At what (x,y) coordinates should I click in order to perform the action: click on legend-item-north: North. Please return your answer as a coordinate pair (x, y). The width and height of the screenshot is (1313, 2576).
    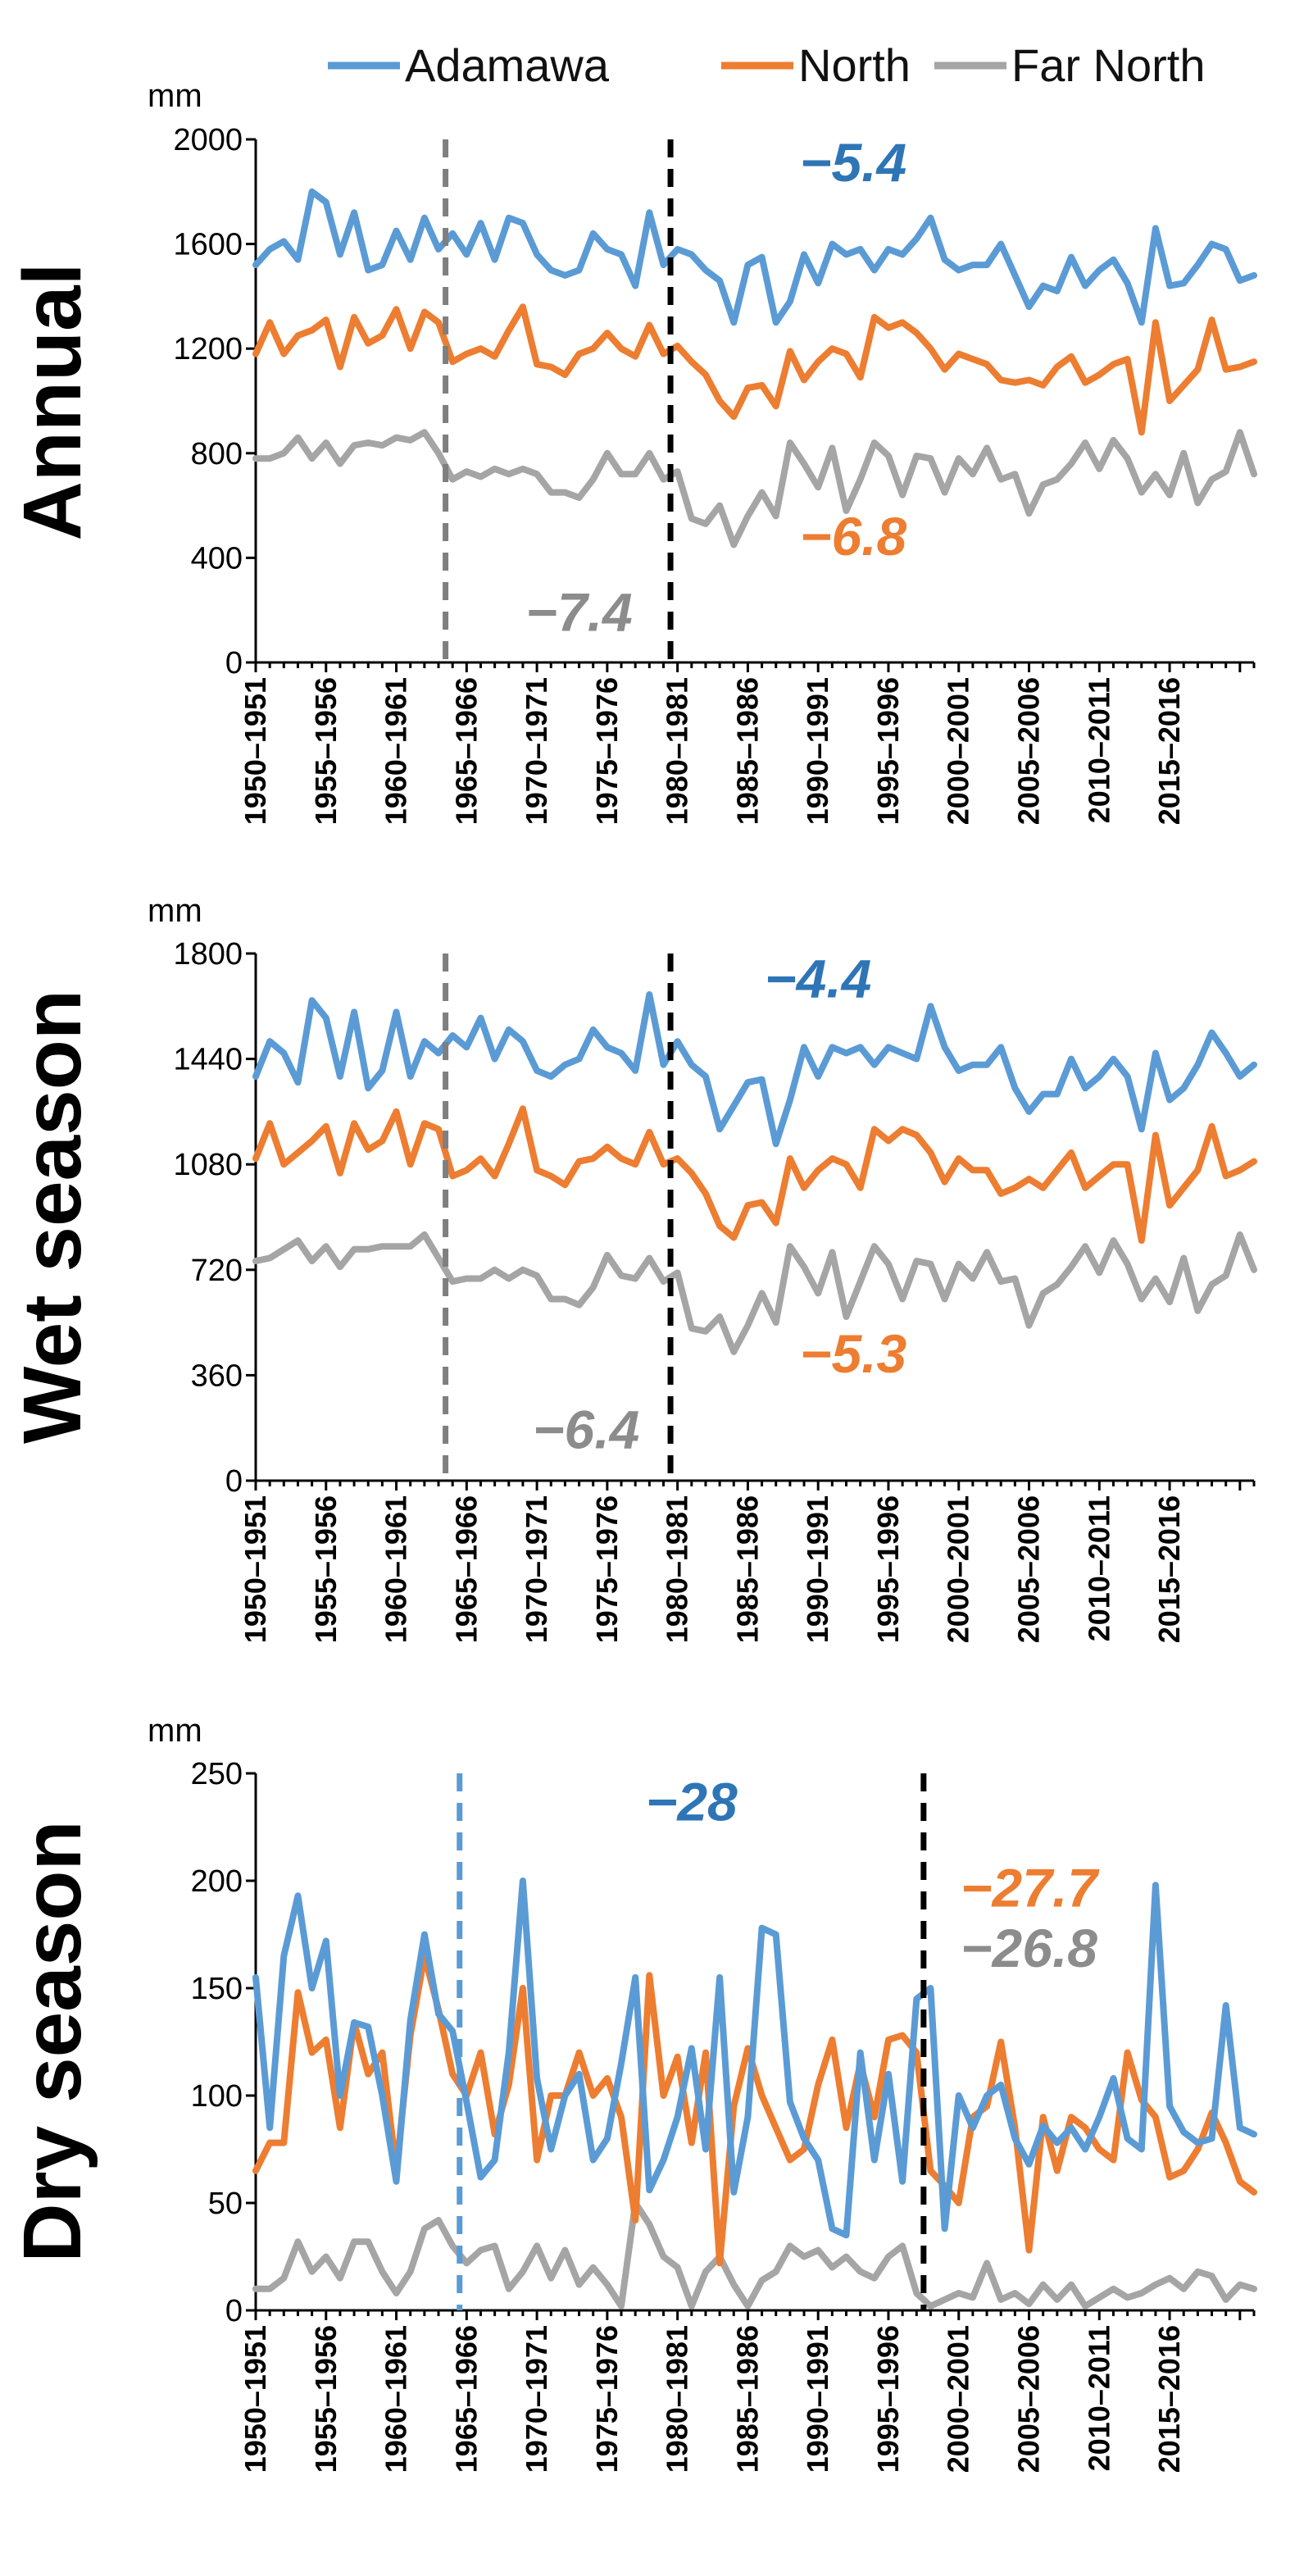
    Looking at the image, I should click on (816, 65).